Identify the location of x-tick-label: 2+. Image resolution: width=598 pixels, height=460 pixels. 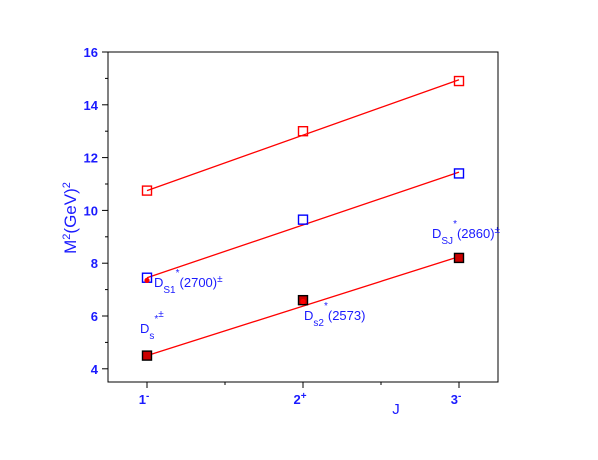
(299, 399).